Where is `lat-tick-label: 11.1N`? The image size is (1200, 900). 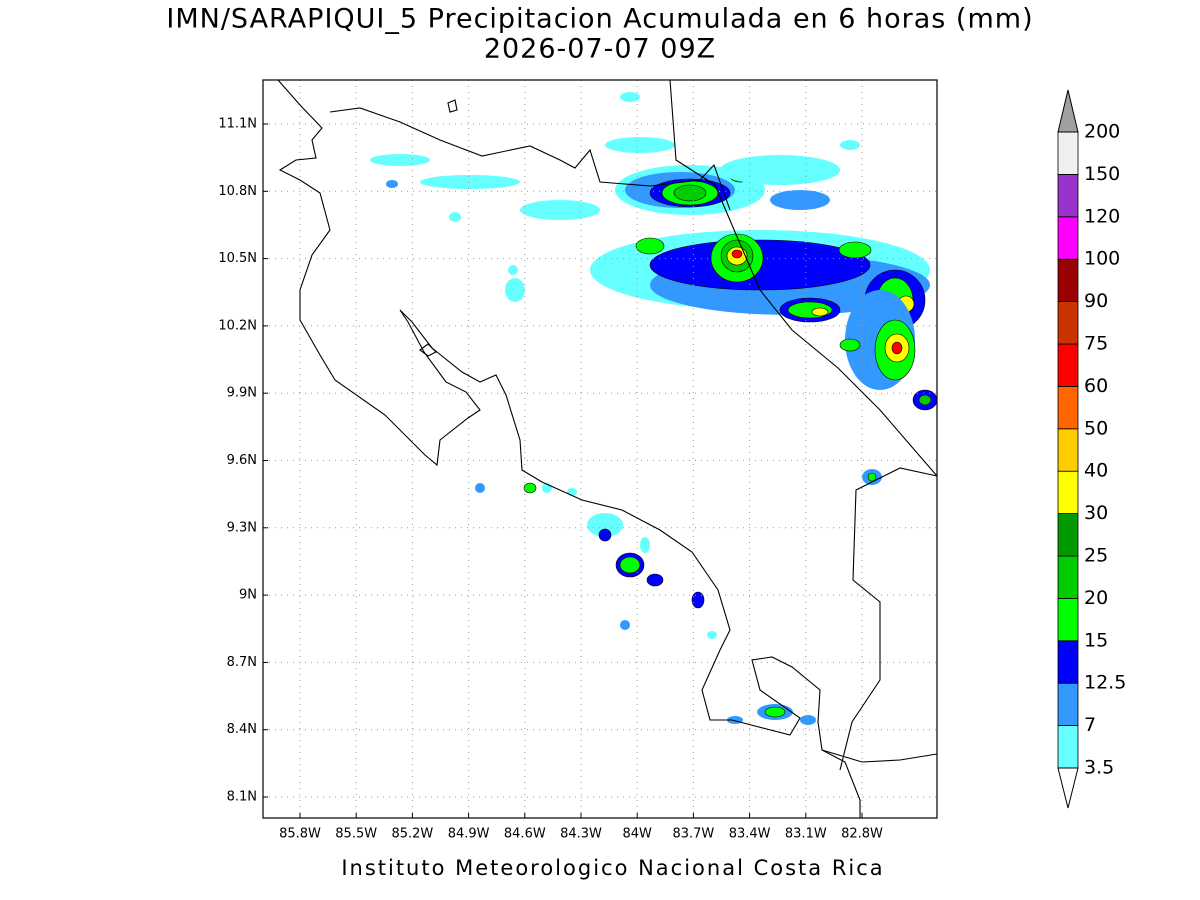 lat-tick-label: 11.1N is located at coordinates (237, 124).